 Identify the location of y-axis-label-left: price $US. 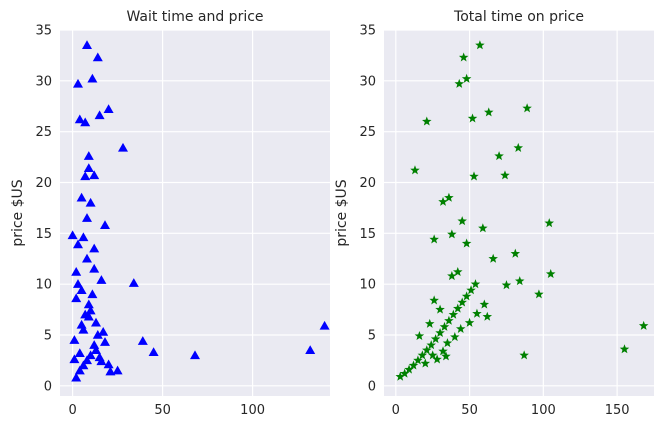
(18, 212).